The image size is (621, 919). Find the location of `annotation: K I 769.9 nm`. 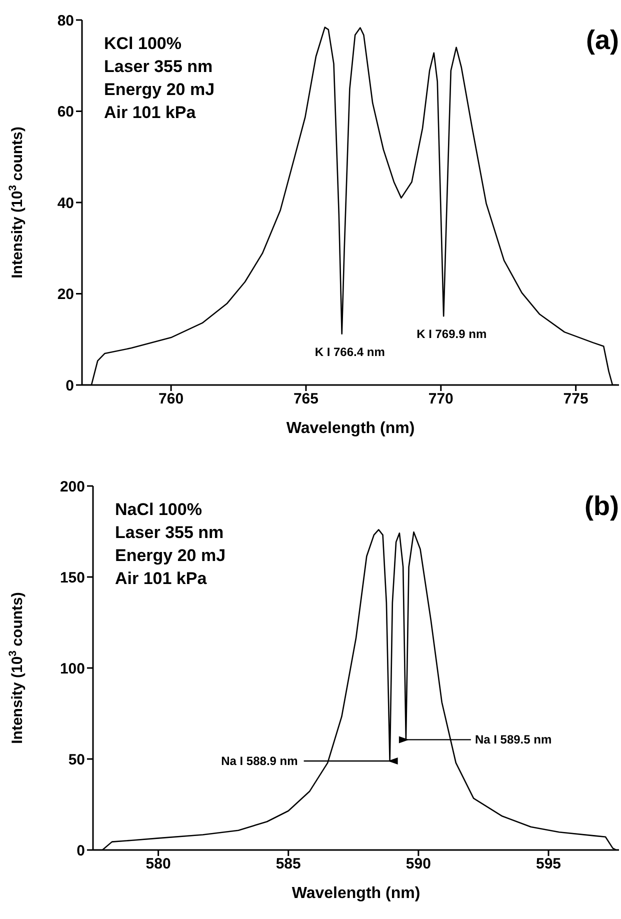

annotation: K I 769.9 nm is located at coordinates (451, 334).